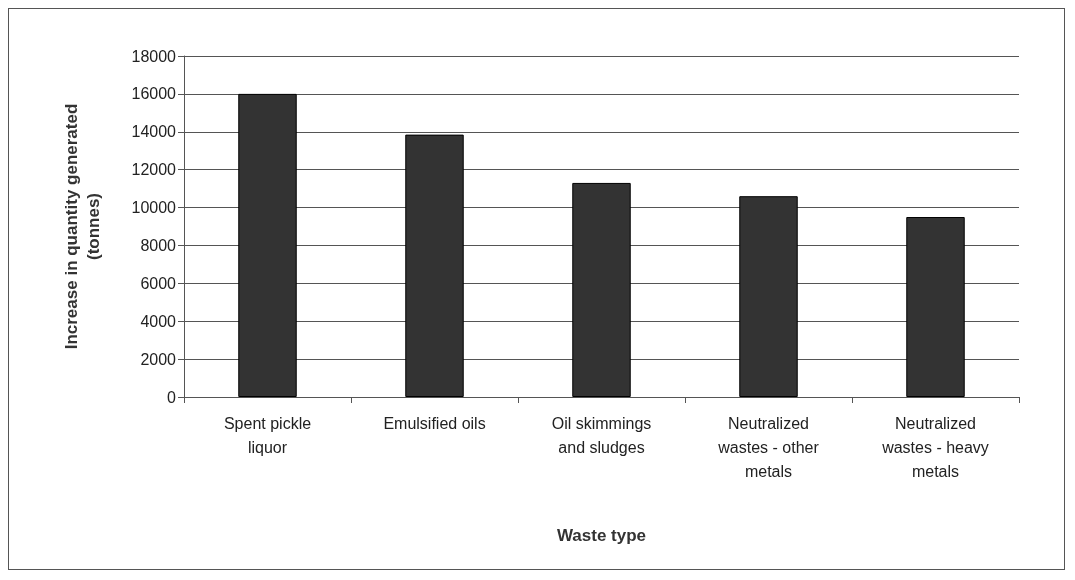 This screenshot has height=580, width=1075. What do you see at coordinates (154, 208) in the screenshot?
I see `y-tick-label: 10000` at bounding box center [154, 208].